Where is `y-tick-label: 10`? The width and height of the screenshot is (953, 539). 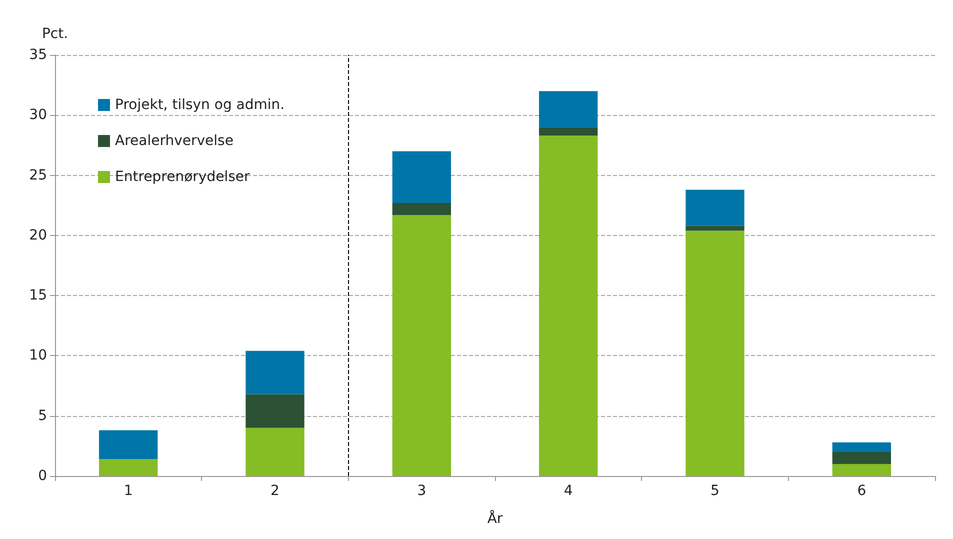
y-tick-label: 10 is located at coordinates (38, 356).